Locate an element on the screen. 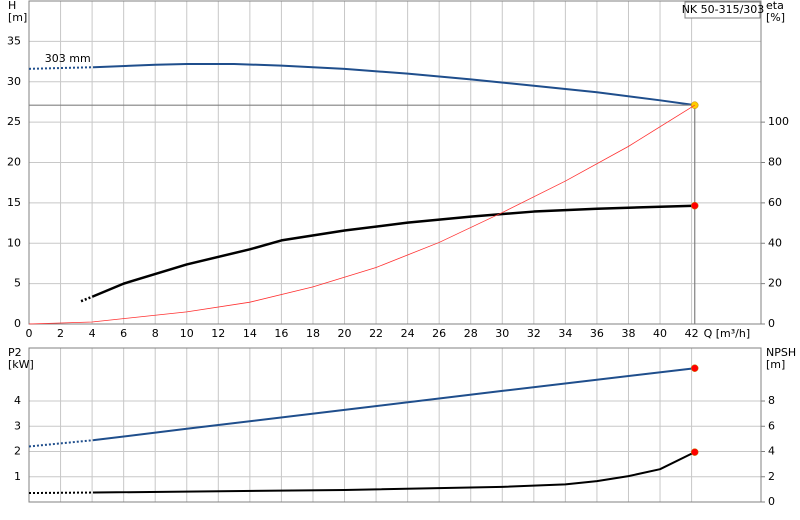 The image size is (800, 520). y2-tick-label: 6 is located at coordinates (771, 425).